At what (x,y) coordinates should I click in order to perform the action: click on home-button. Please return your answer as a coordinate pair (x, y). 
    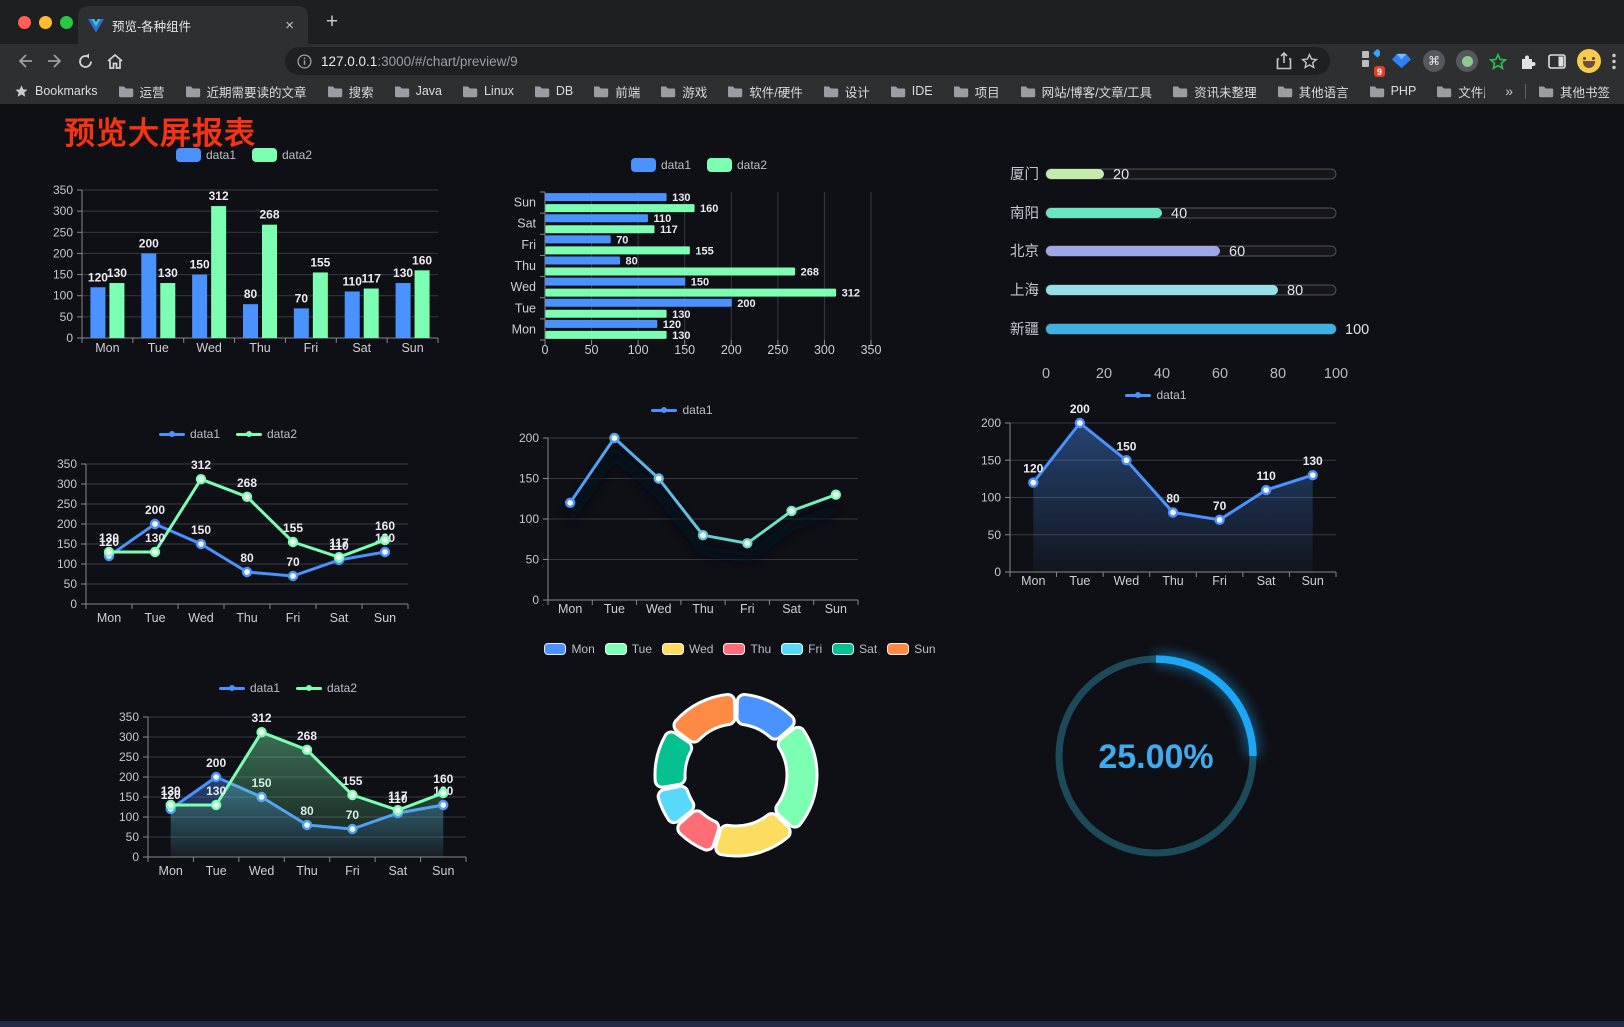
    Looking at the image, I should click on (115, 61).